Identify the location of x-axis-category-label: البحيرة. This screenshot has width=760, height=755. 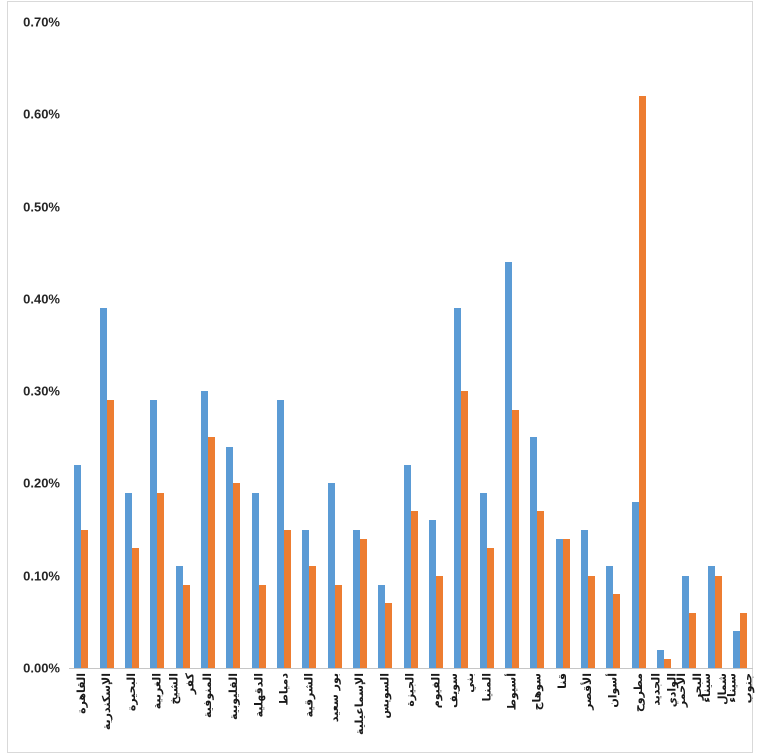
(132, 692).